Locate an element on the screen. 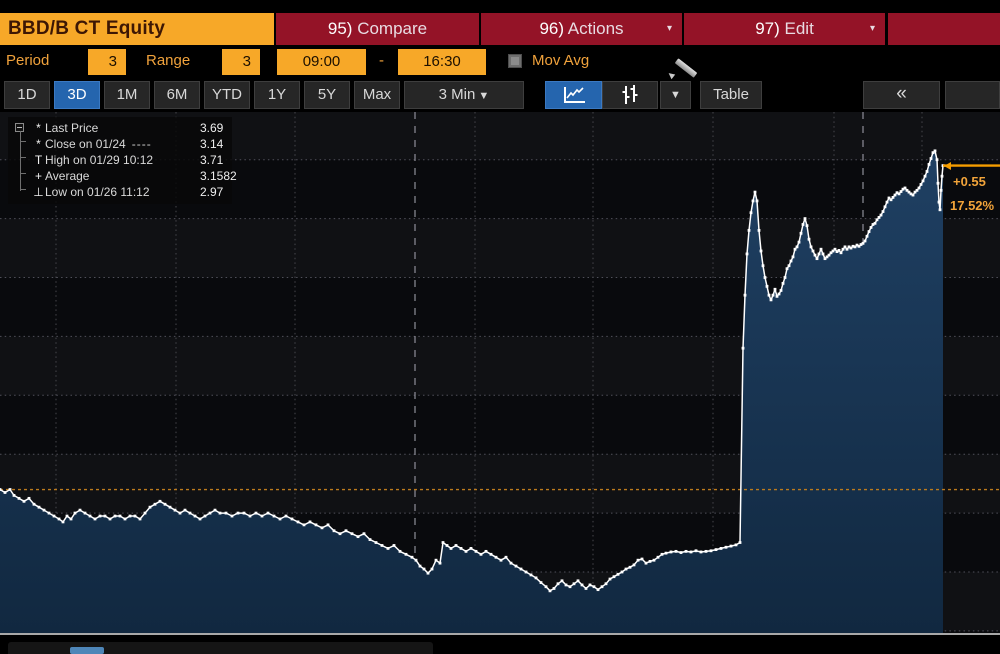 The height and width of the screenshot is (654, 1000). legend-label: High on 01/29 10:12 is located at coordinates (99, 160).